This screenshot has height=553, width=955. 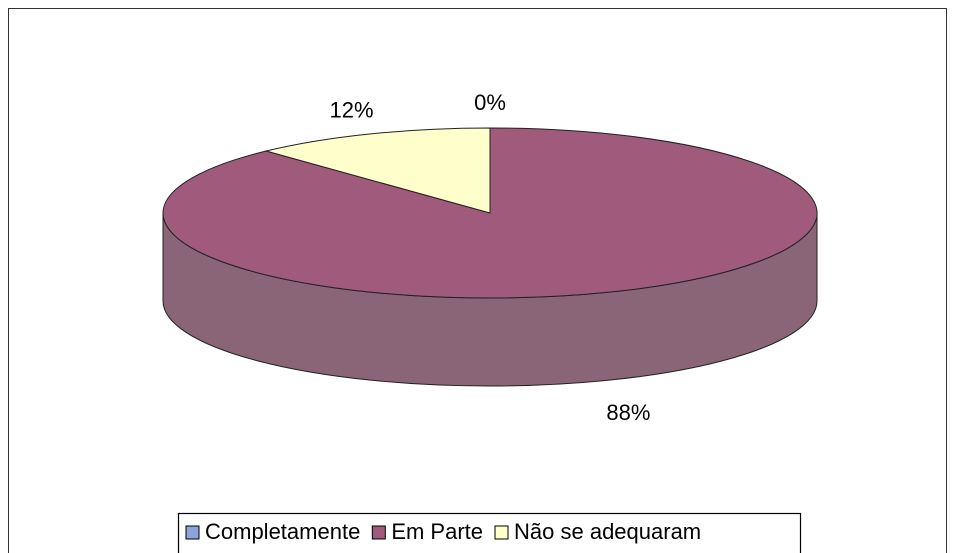 What do you see at coordinates (282, 531) in the screenshot?
I see `legend-label: Completamente` at bounding box center [282, 531].